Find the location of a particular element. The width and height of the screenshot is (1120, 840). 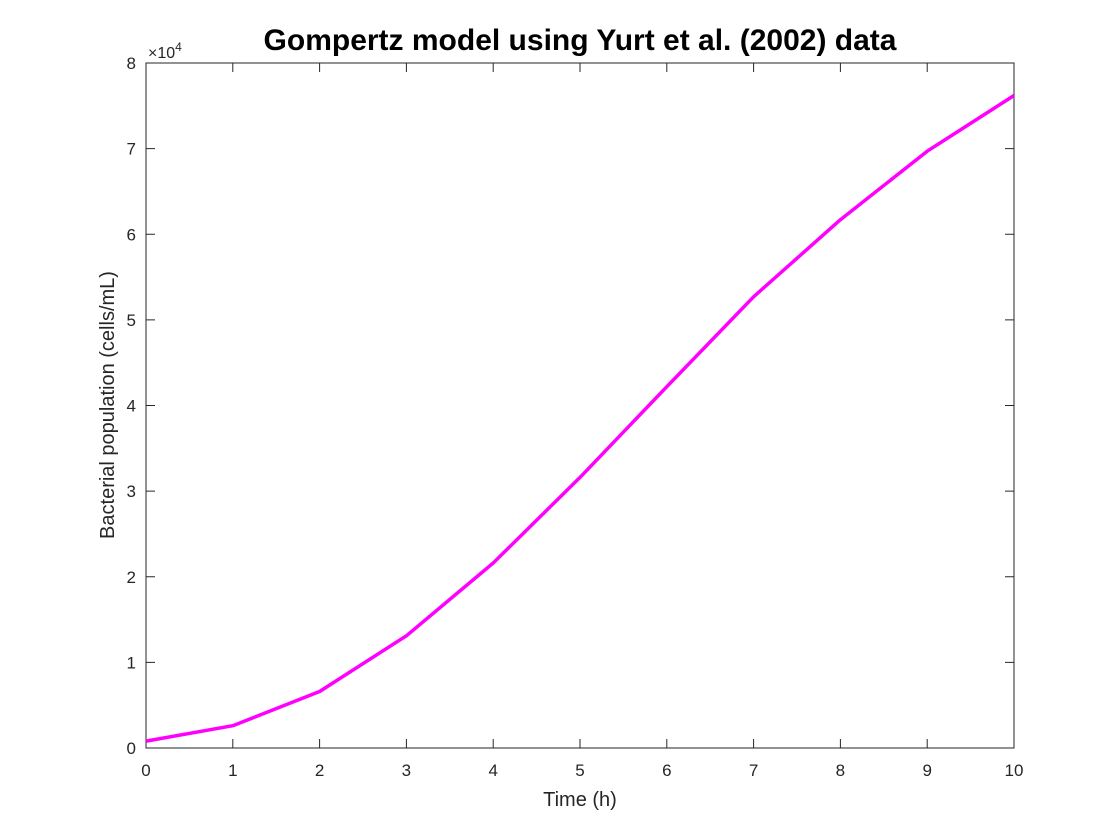

x-tick-label: 5 is located at coordinates (579, 770).